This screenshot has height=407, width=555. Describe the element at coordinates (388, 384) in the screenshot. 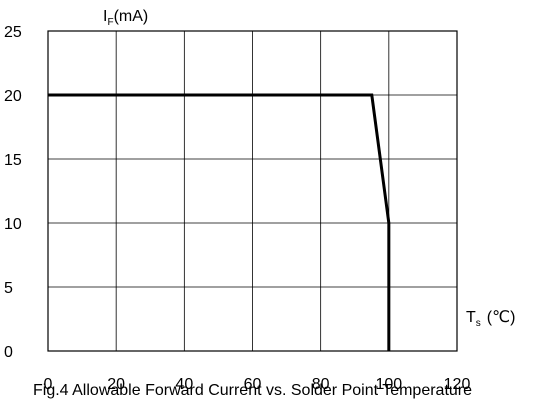

I see `x-tick-label: 100` at that location.